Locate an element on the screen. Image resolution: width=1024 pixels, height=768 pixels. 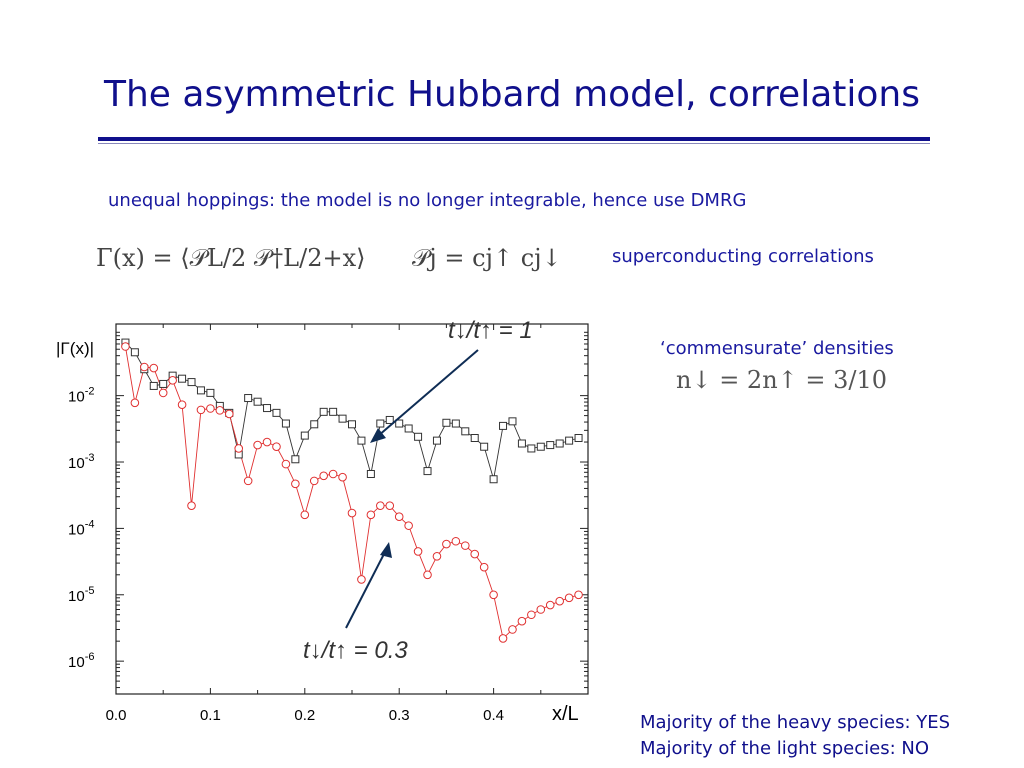
arrow-2-shaft is located at coordinates (365, 590).